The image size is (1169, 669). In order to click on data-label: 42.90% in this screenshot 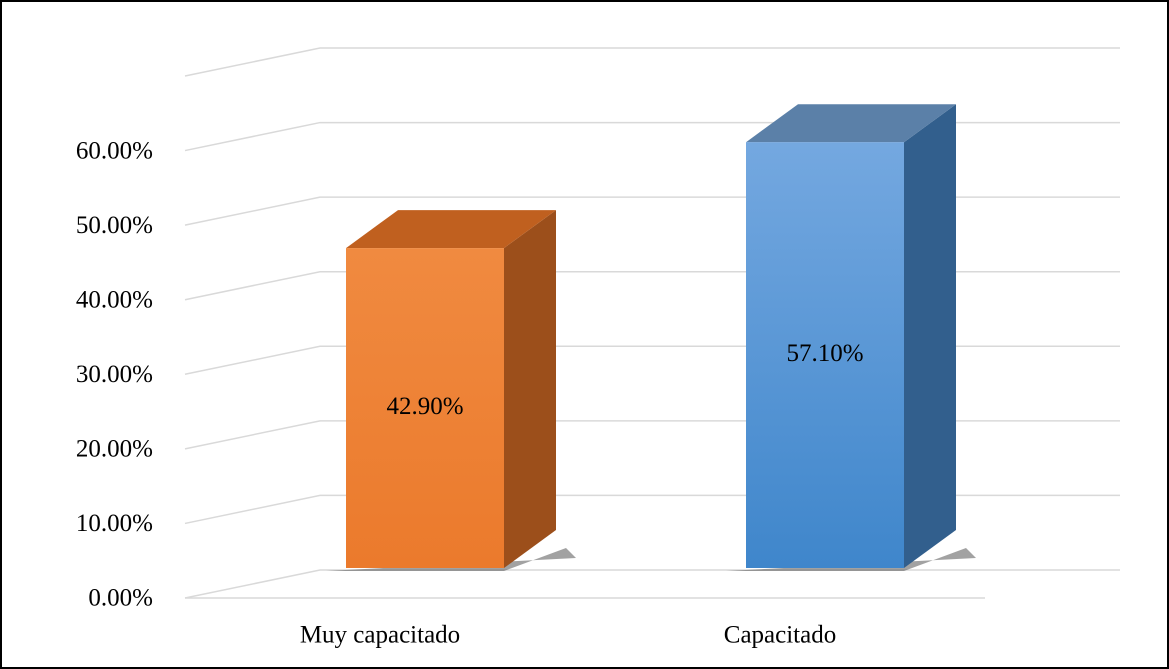, I will do `click(424, 406)`.